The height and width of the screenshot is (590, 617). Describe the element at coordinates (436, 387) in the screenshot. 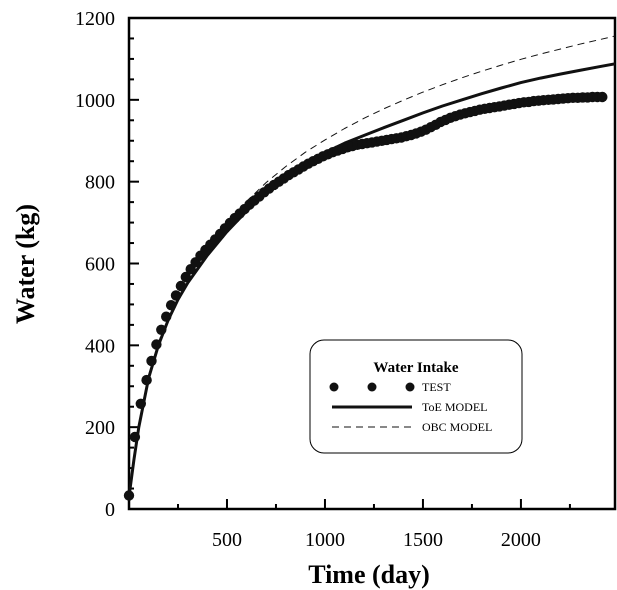

I see `legend-label-test: TEST` at that location.